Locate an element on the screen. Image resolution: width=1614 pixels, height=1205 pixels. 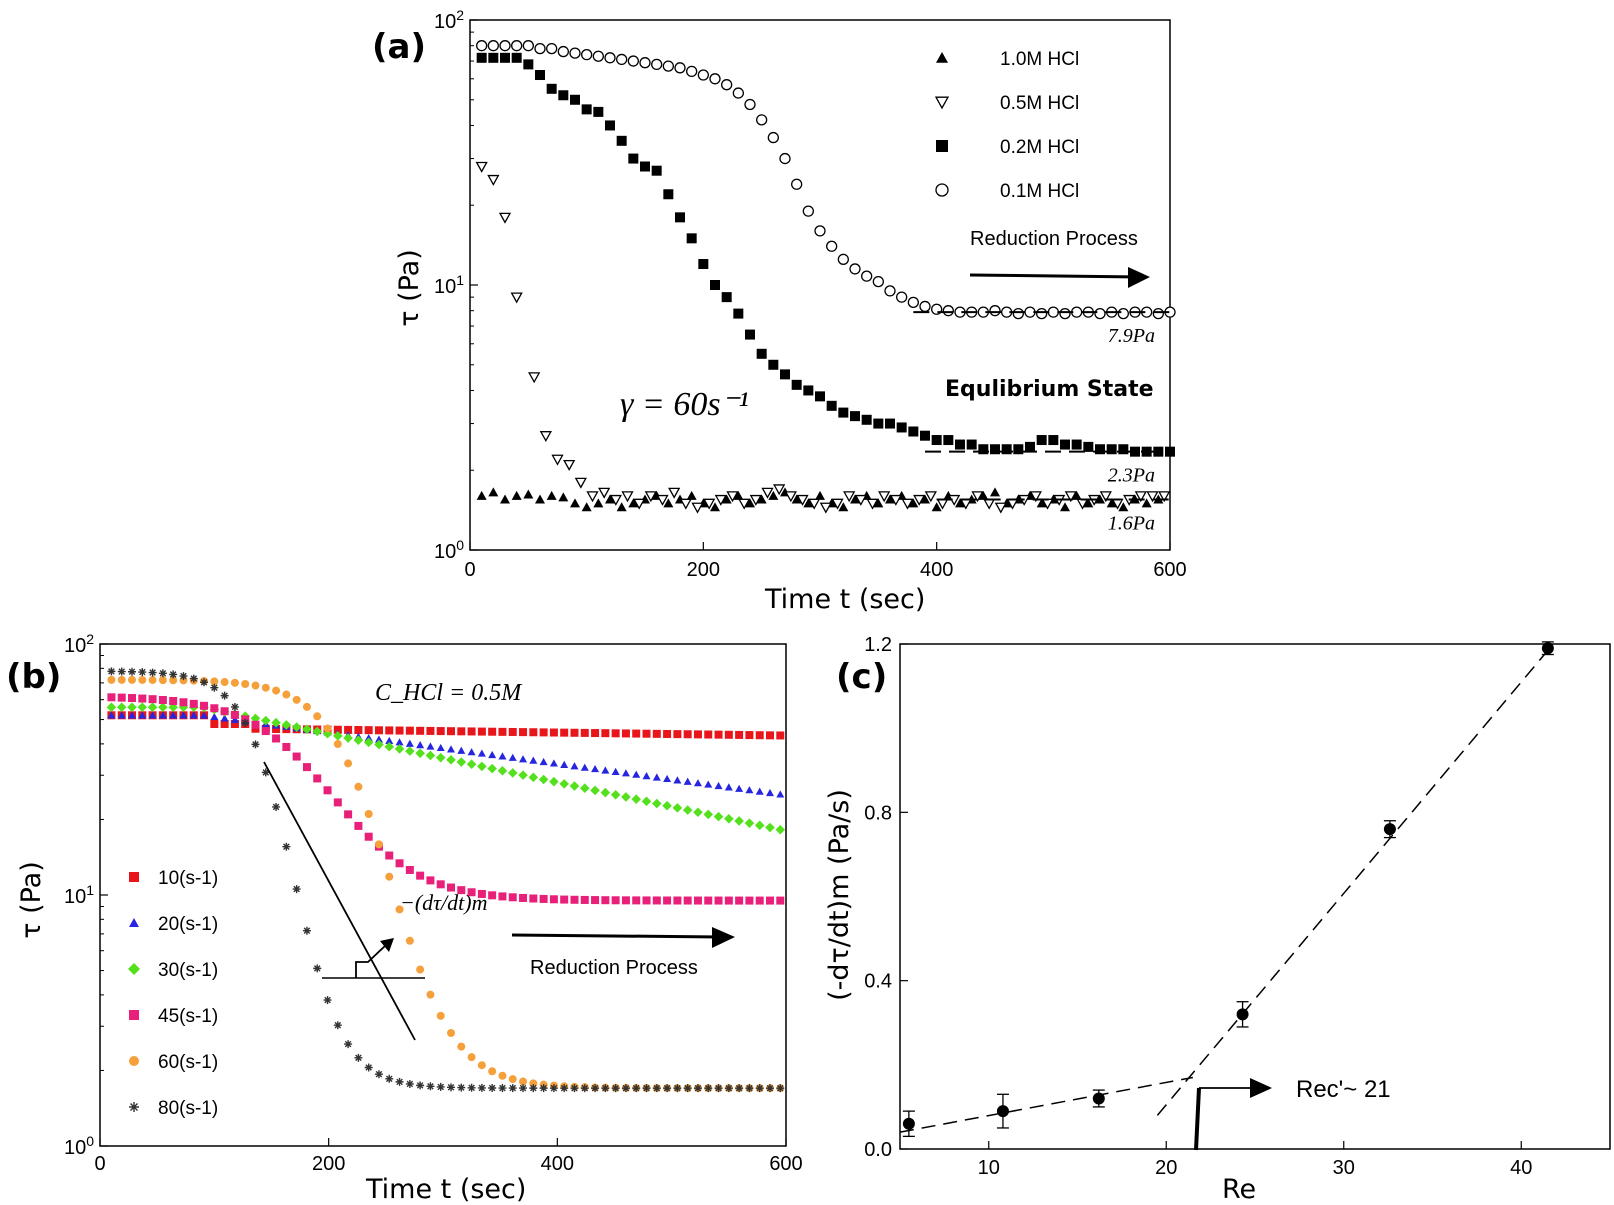
panel-b-slope-line is located at coordinates (339, 901).